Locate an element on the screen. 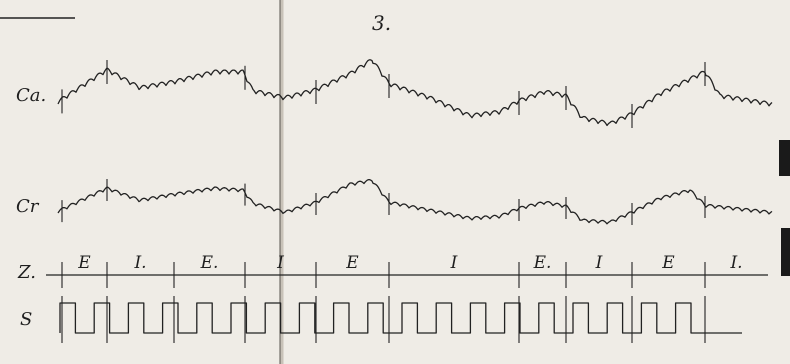 The width and height of the screenshot is (790, 364). edge-mark-upper is located at coordinates (784, 158).